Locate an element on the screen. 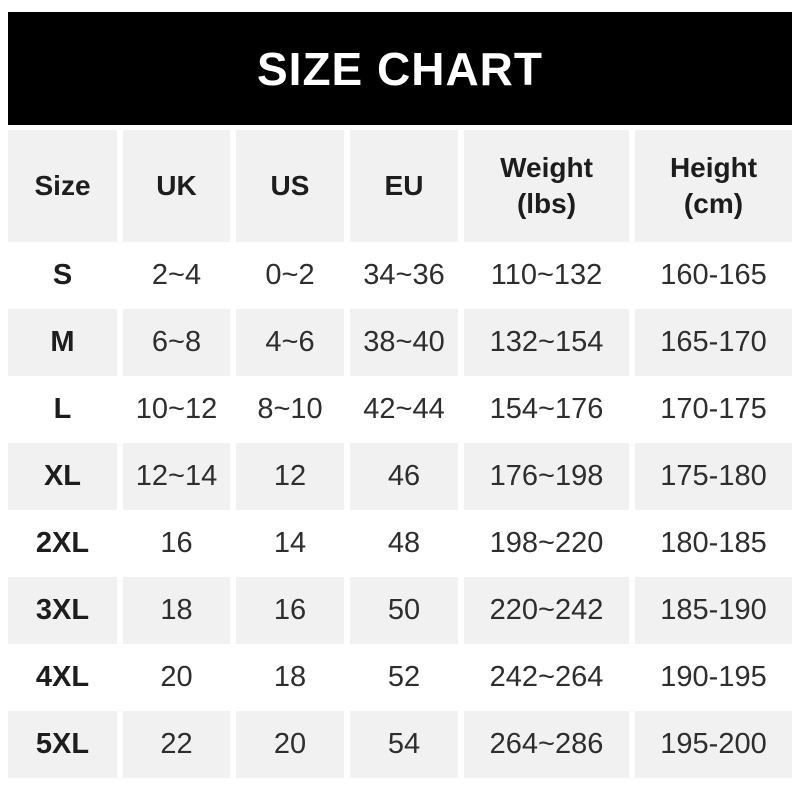  height-cell: 180-185 is located at coordinates (713, 542).